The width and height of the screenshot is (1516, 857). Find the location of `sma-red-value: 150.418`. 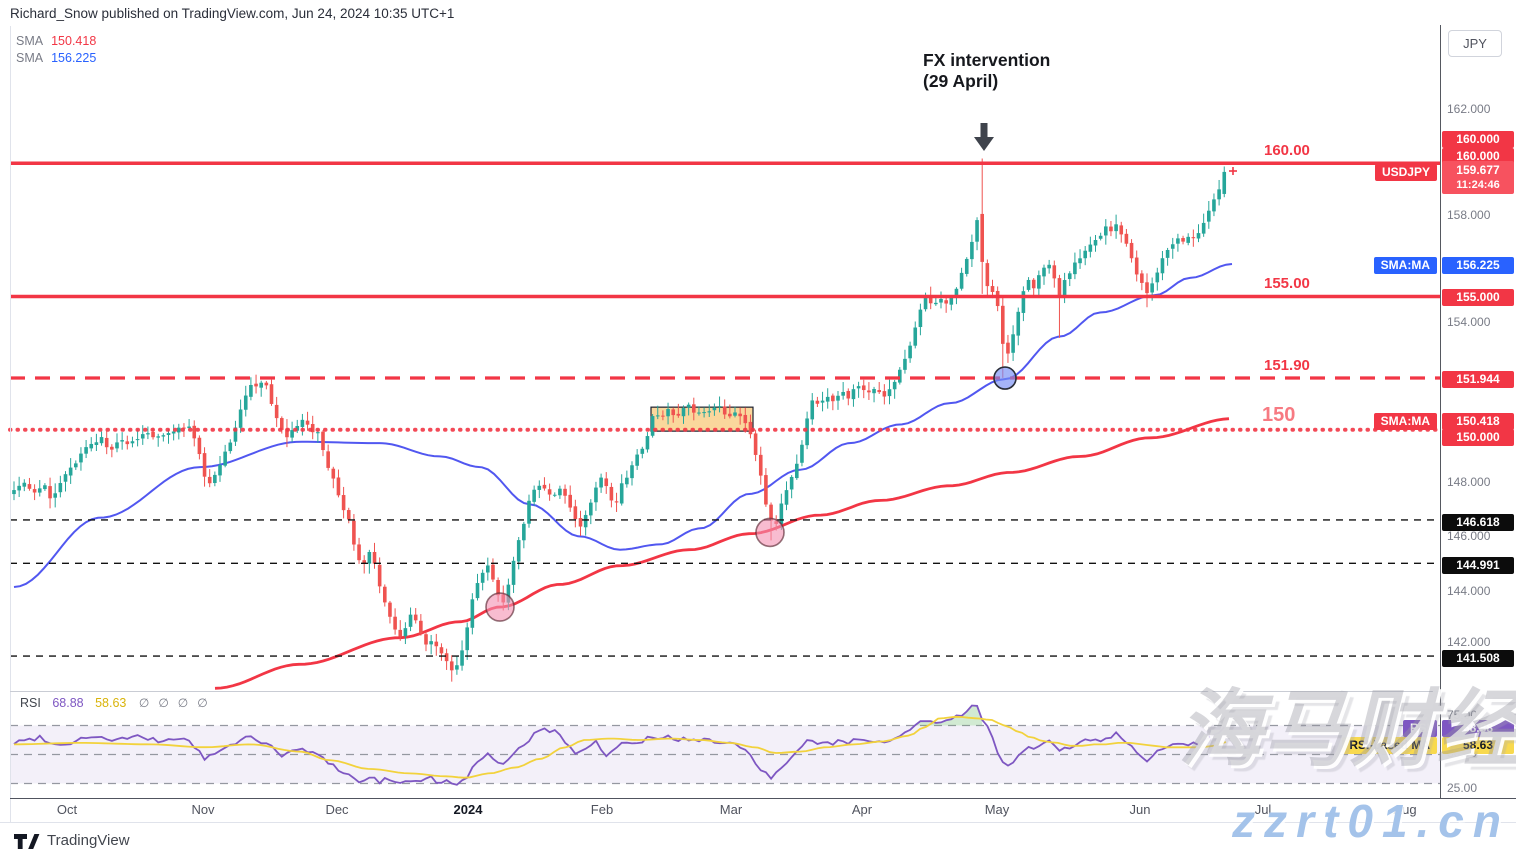

sma-red-value: 150.418 is located at coordinates (74, 41).